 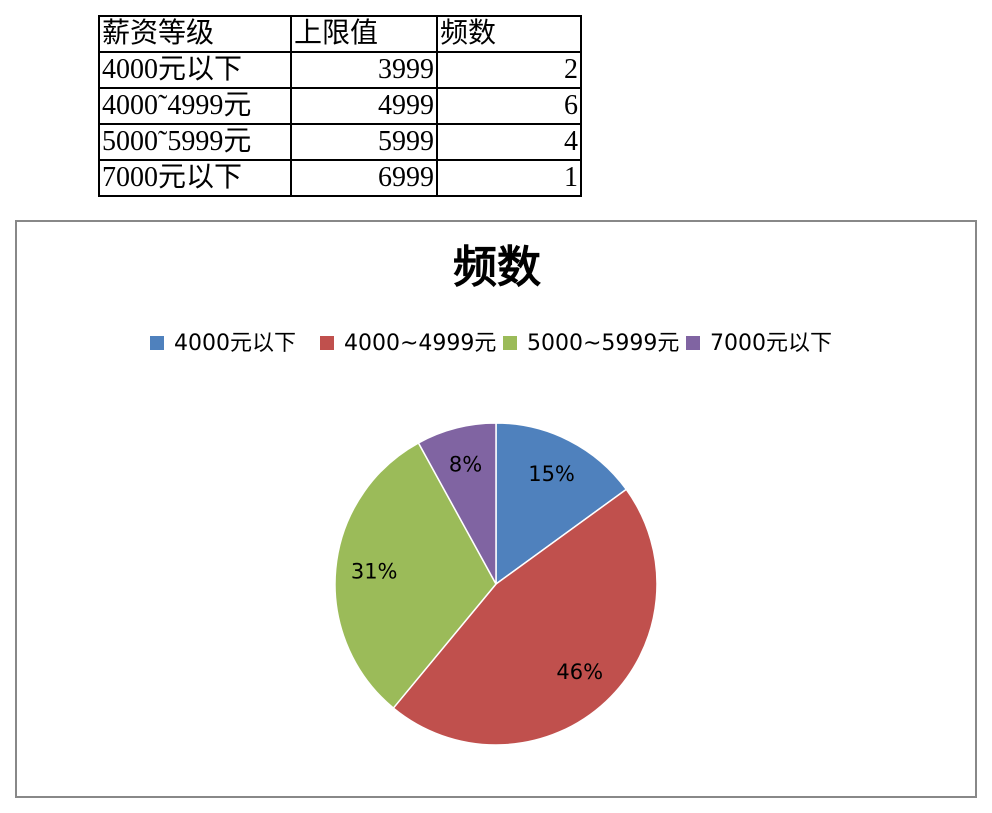 I want to click on table-row: 薪资等级 上限值 频数, so click(x=340, y=34).